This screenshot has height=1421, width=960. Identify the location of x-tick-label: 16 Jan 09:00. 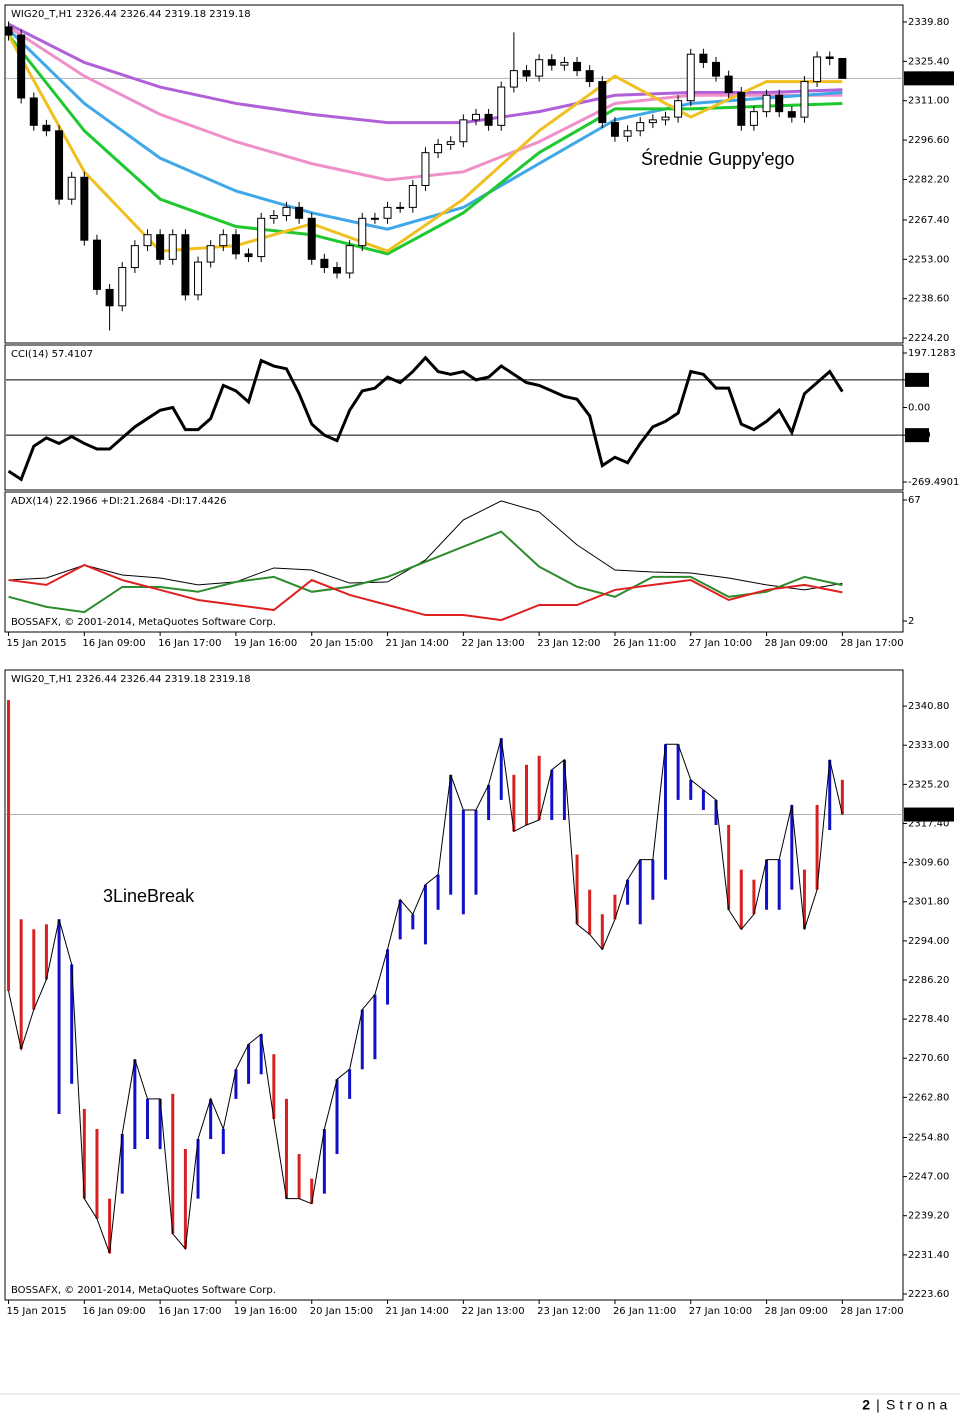
(113, 1311).